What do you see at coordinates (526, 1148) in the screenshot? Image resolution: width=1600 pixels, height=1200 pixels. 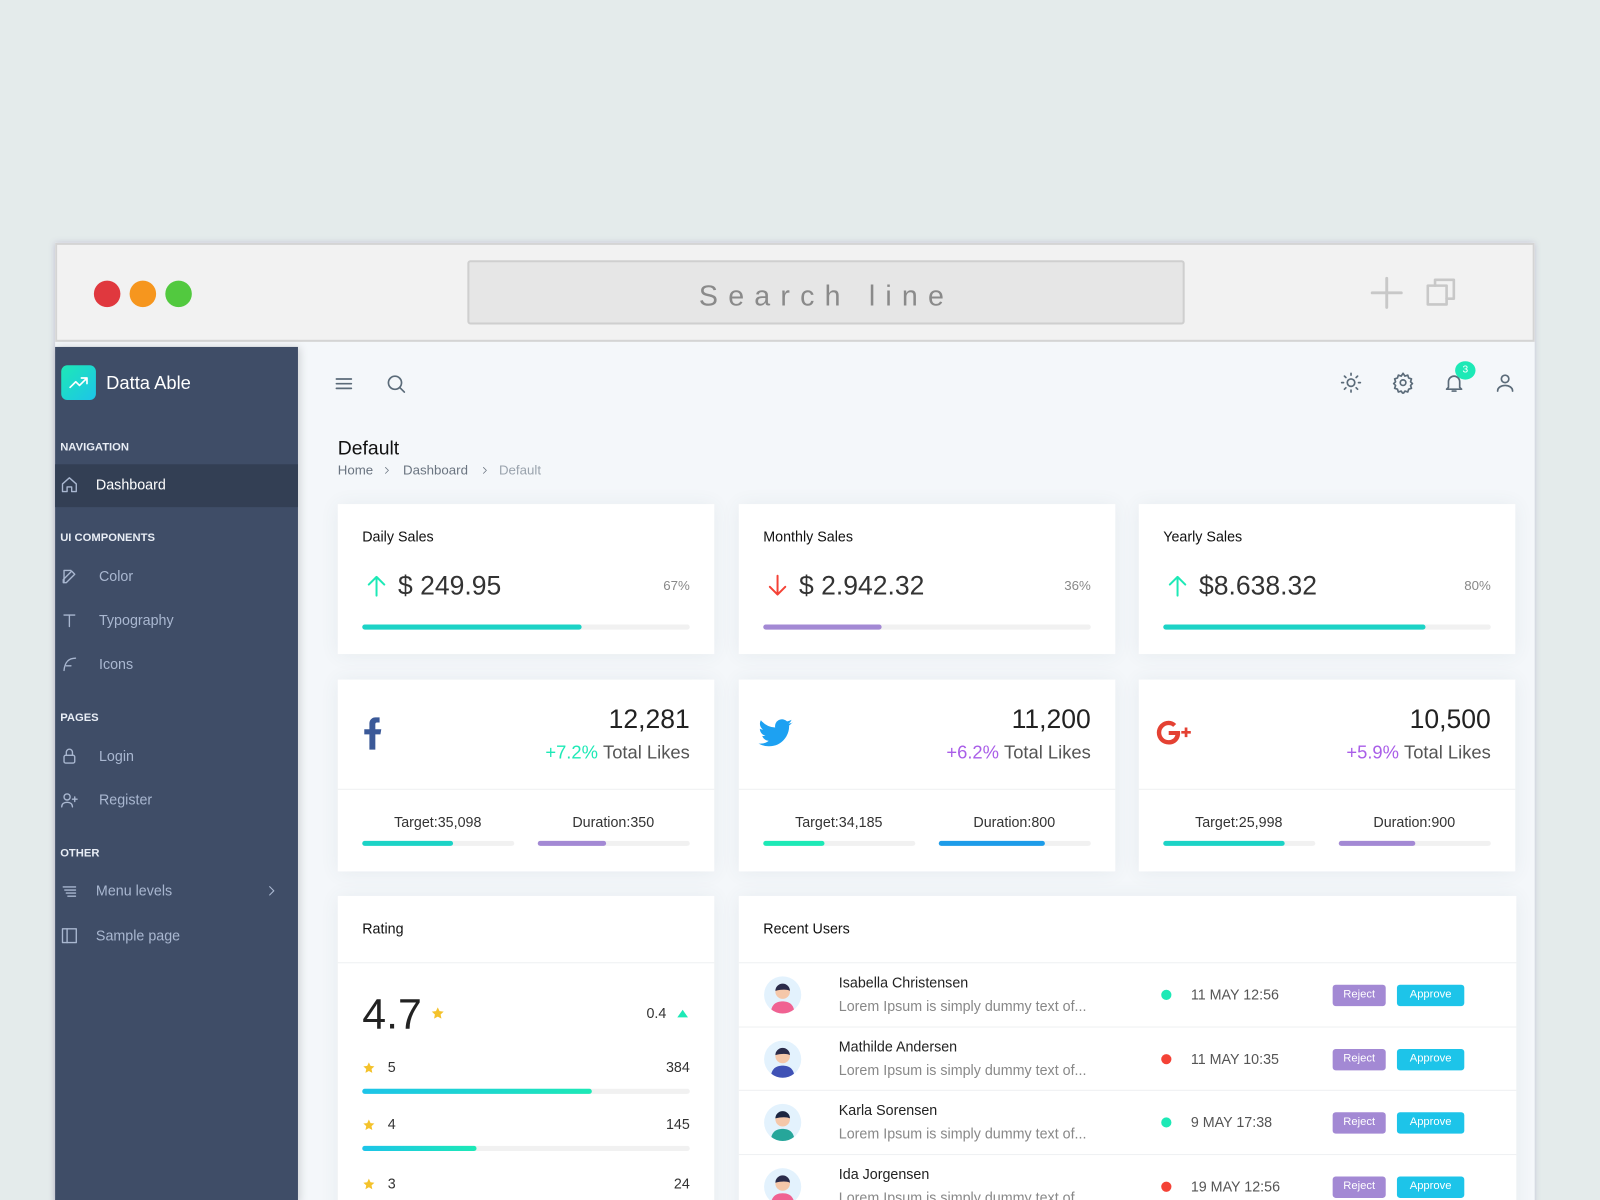 I see `progress-track` at bounding box center [526, 1148].